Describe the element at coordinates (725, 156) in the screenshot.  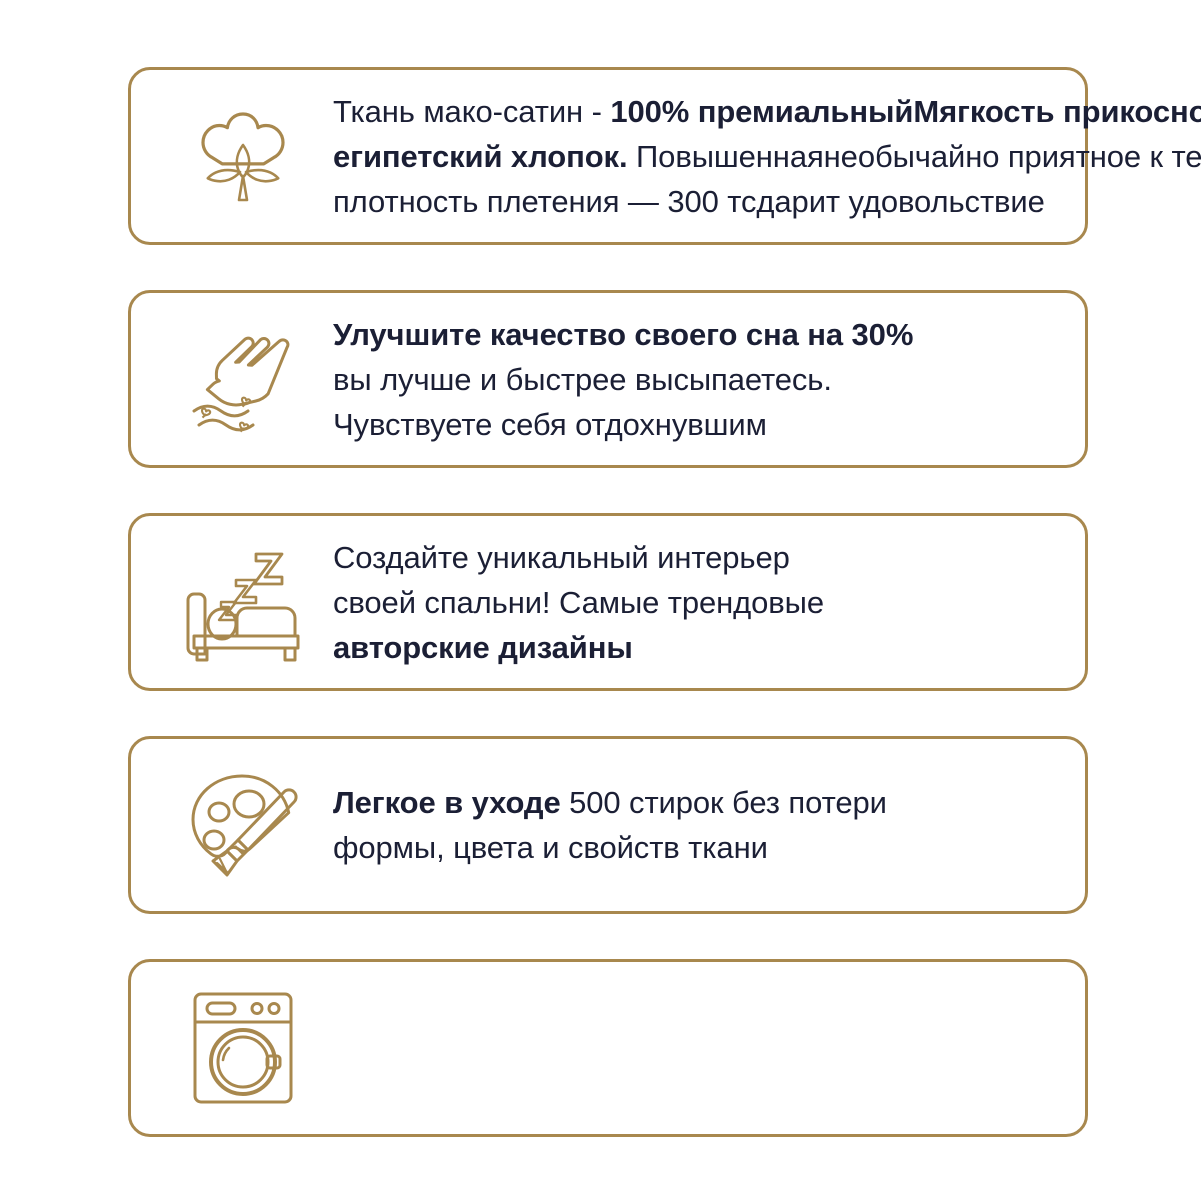
I see `text-plain: Повышенная` at that location.